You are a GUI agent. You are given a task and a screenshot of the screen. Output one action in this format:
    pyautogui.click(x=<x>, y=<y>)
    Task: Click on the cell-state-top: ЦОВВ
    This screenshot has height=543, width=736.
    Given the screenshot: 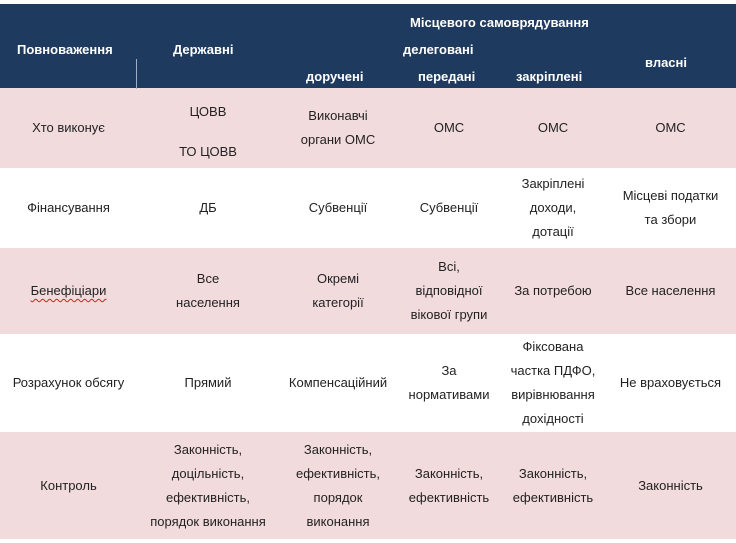 What is the action you would take?
    pyautogui.click(x=208, y=111)
    